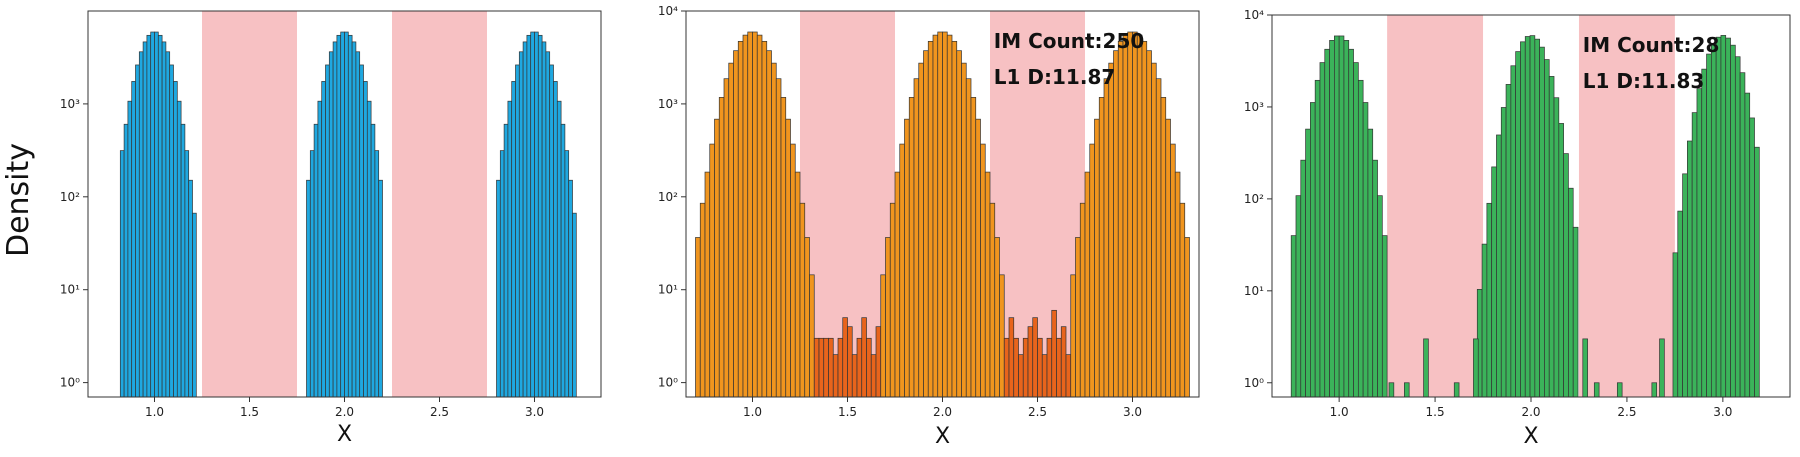 The image size is (1800, 457). I want to click on x-tick-label: 2.0, so click(942, 412).